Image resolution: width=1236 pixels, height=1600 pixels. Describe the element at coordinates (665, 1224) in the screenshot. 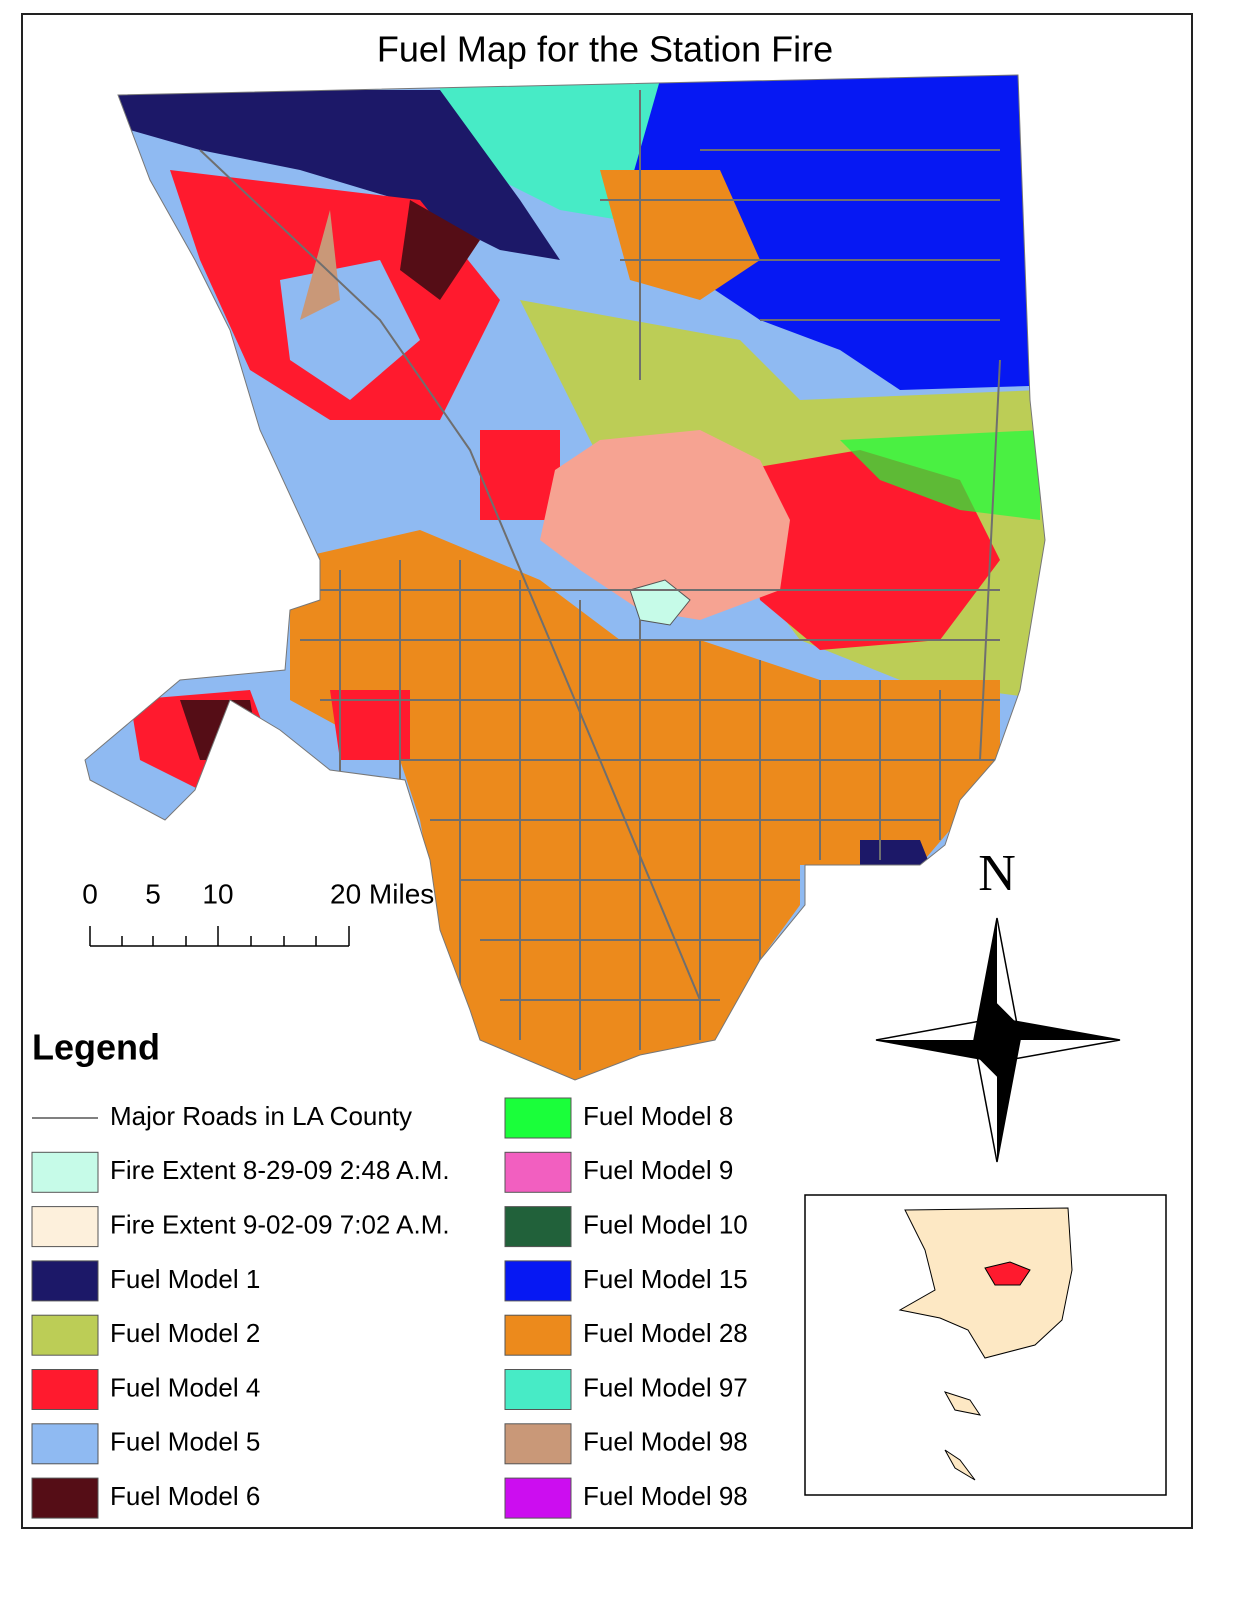

I see `legend-label: Fuel Model 10` at that location.